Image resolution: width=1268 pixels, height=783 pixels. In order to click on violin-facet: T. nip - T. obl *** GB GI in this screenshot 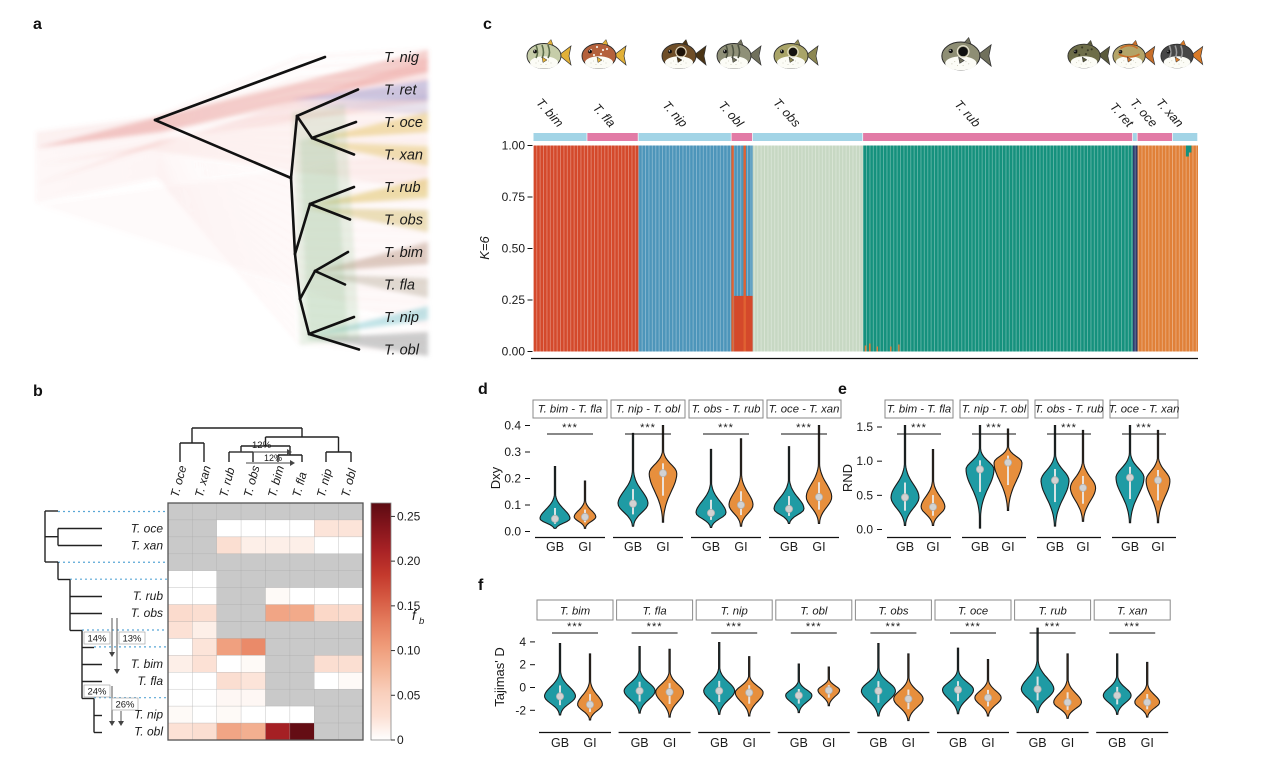, I will do `click(648, 476)`.